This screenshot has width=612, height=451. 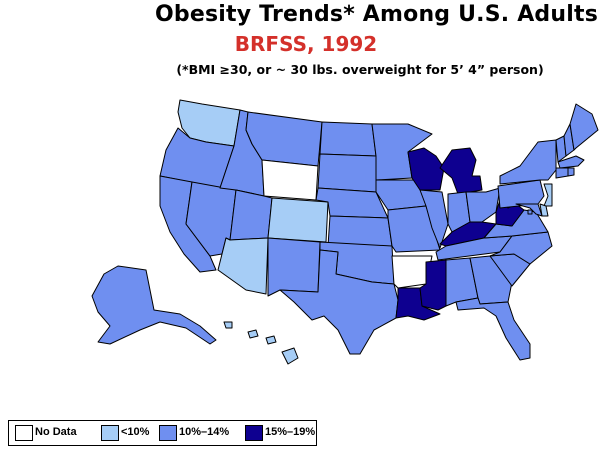 I want to click on state-hi-kauai, so click(x=228, y=325).